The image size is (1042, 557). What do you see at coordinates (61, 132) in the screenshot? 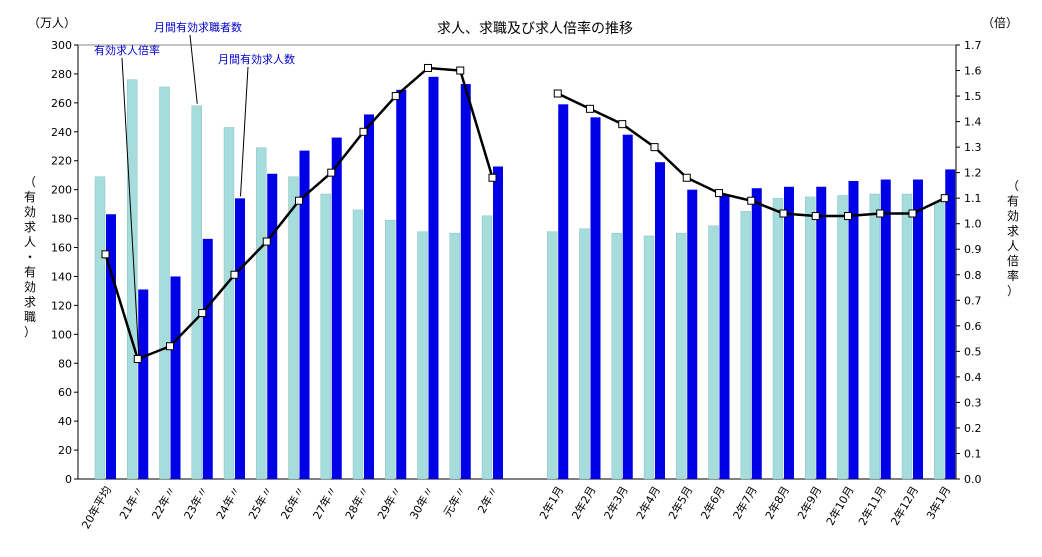
I see `left-tick-label: 240` at bounding box center [61, 132].